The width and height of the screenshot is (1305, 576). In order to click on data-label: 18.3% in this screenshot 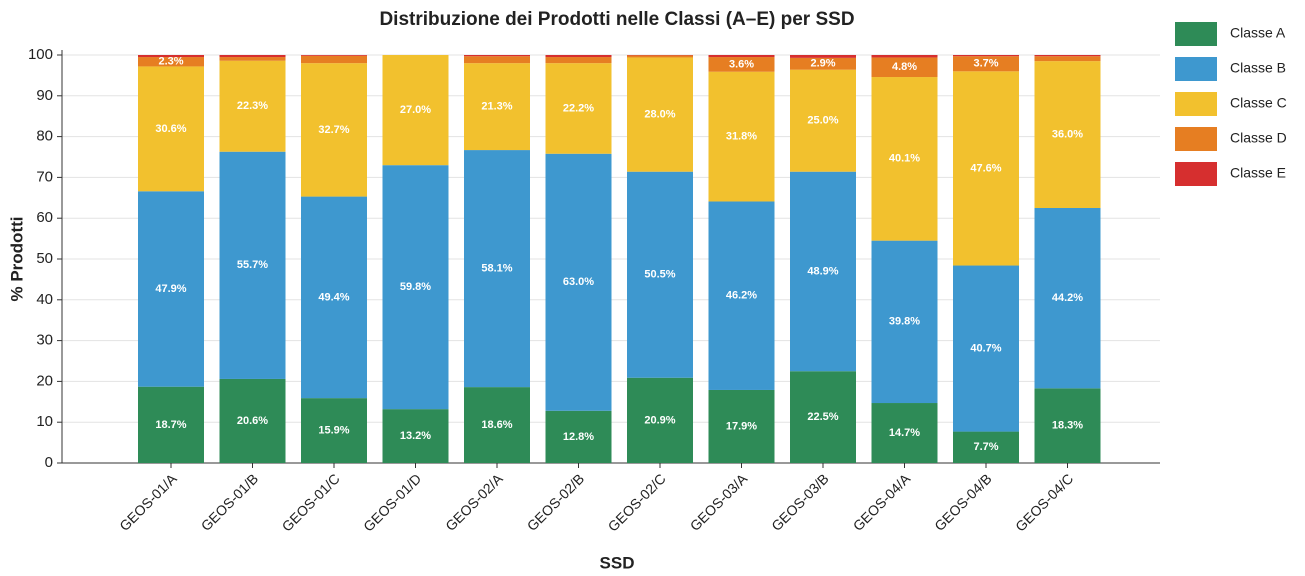, I will do `click(1067, 426)`.